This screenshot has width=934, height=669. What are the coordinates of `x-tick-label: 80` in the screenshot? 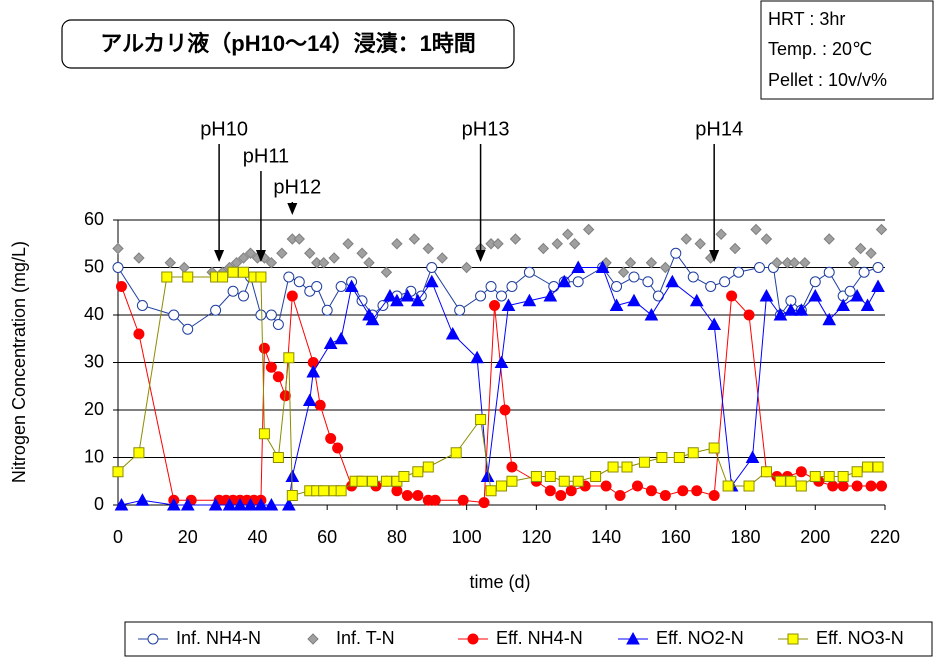 It's located at (397, 537).